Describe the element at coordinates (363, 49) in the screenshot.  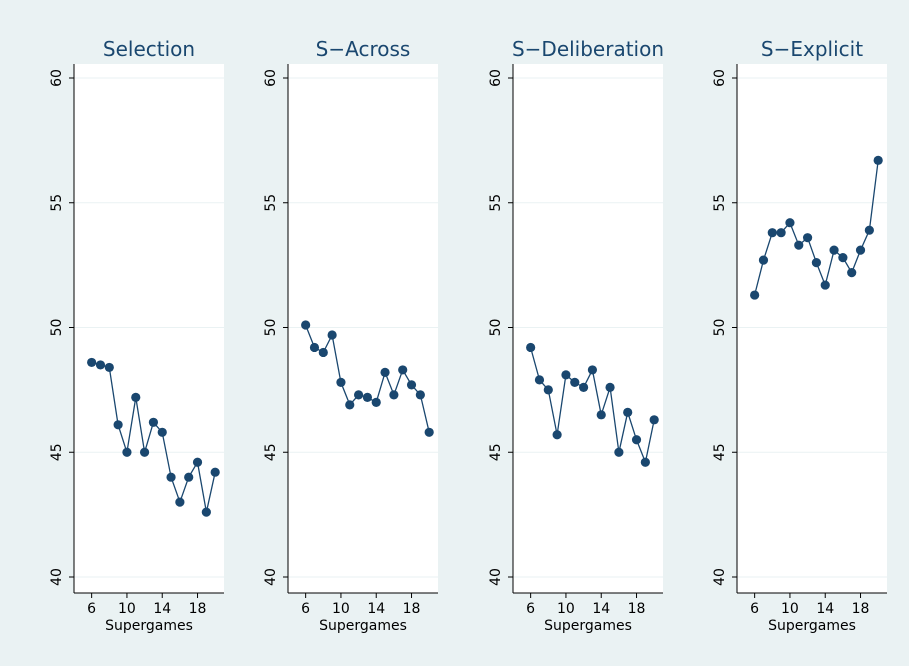
I see `panel-2-title: S−Across` at that location.